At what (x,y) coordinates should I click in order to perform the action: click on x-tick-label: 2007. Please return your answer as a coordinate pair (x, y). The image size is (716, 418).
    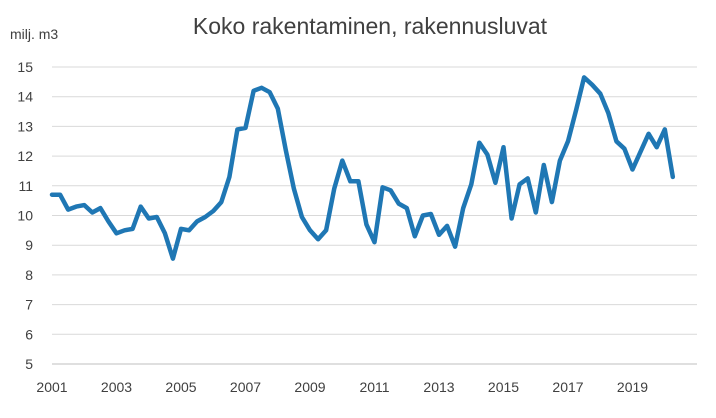
    Looking at the image, I should click on (245, 387).